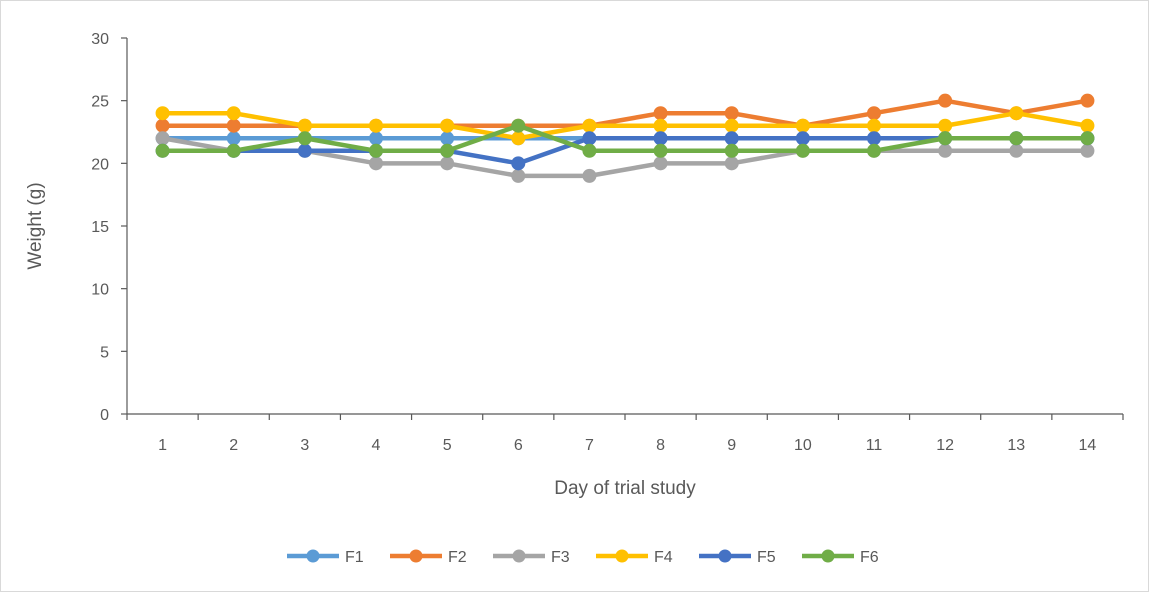  What do you see at coordinates (100, 39) in the screenshot?
I see `y-tick-label: 30` at bounding box center [100, 39].